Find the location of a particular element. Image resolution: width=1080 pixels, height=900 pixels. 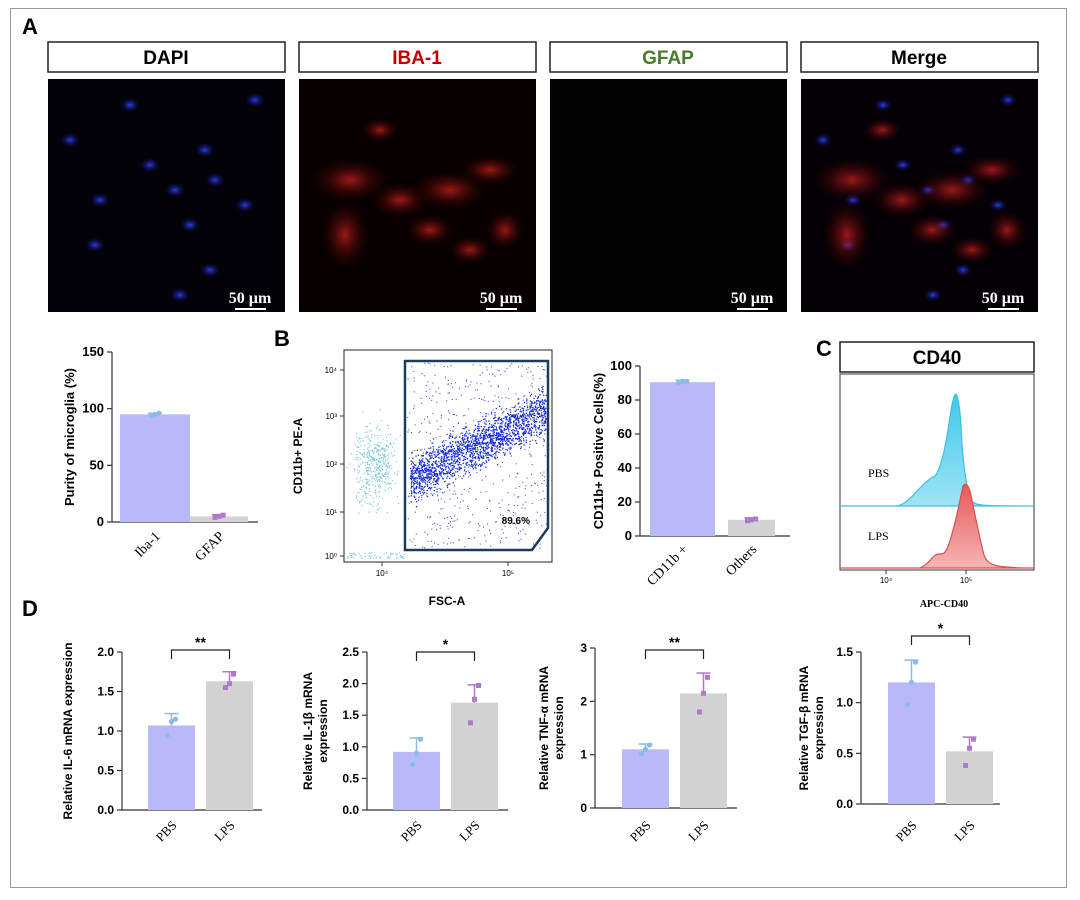

micrograph-label-dapi: DAPI is located at coordinates (165, 58).